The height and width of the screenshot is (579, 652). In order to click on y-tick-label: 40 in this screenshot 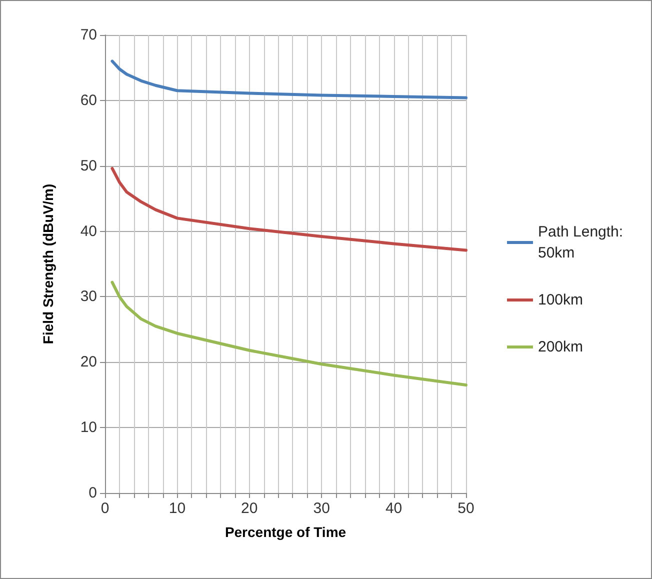, I will do `click(88, 231)`.